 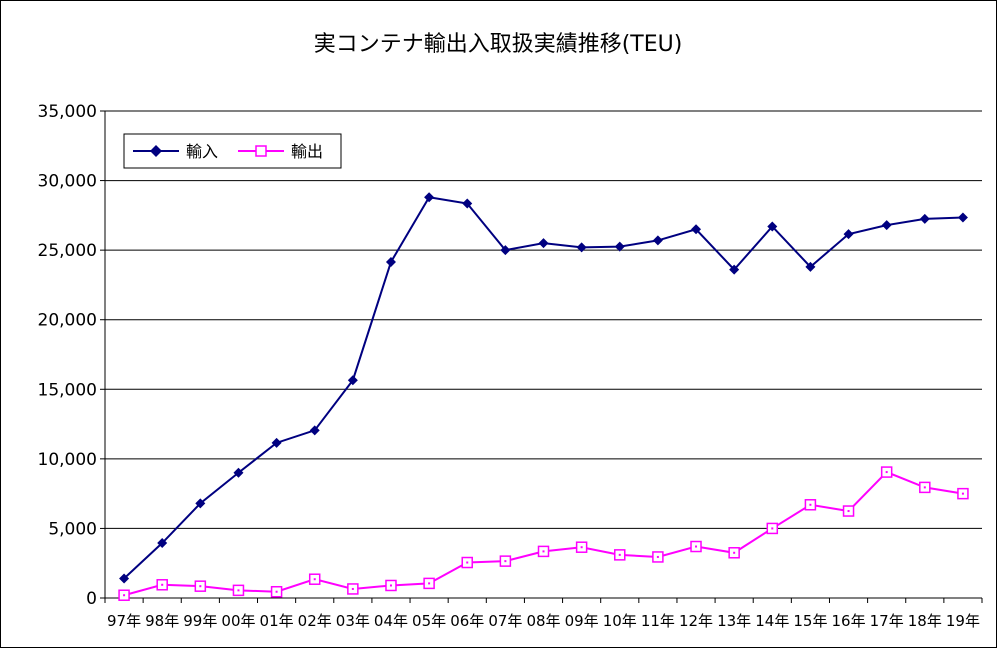 I want to click on x-tick-label: 05年, so click(x=429, y=621).